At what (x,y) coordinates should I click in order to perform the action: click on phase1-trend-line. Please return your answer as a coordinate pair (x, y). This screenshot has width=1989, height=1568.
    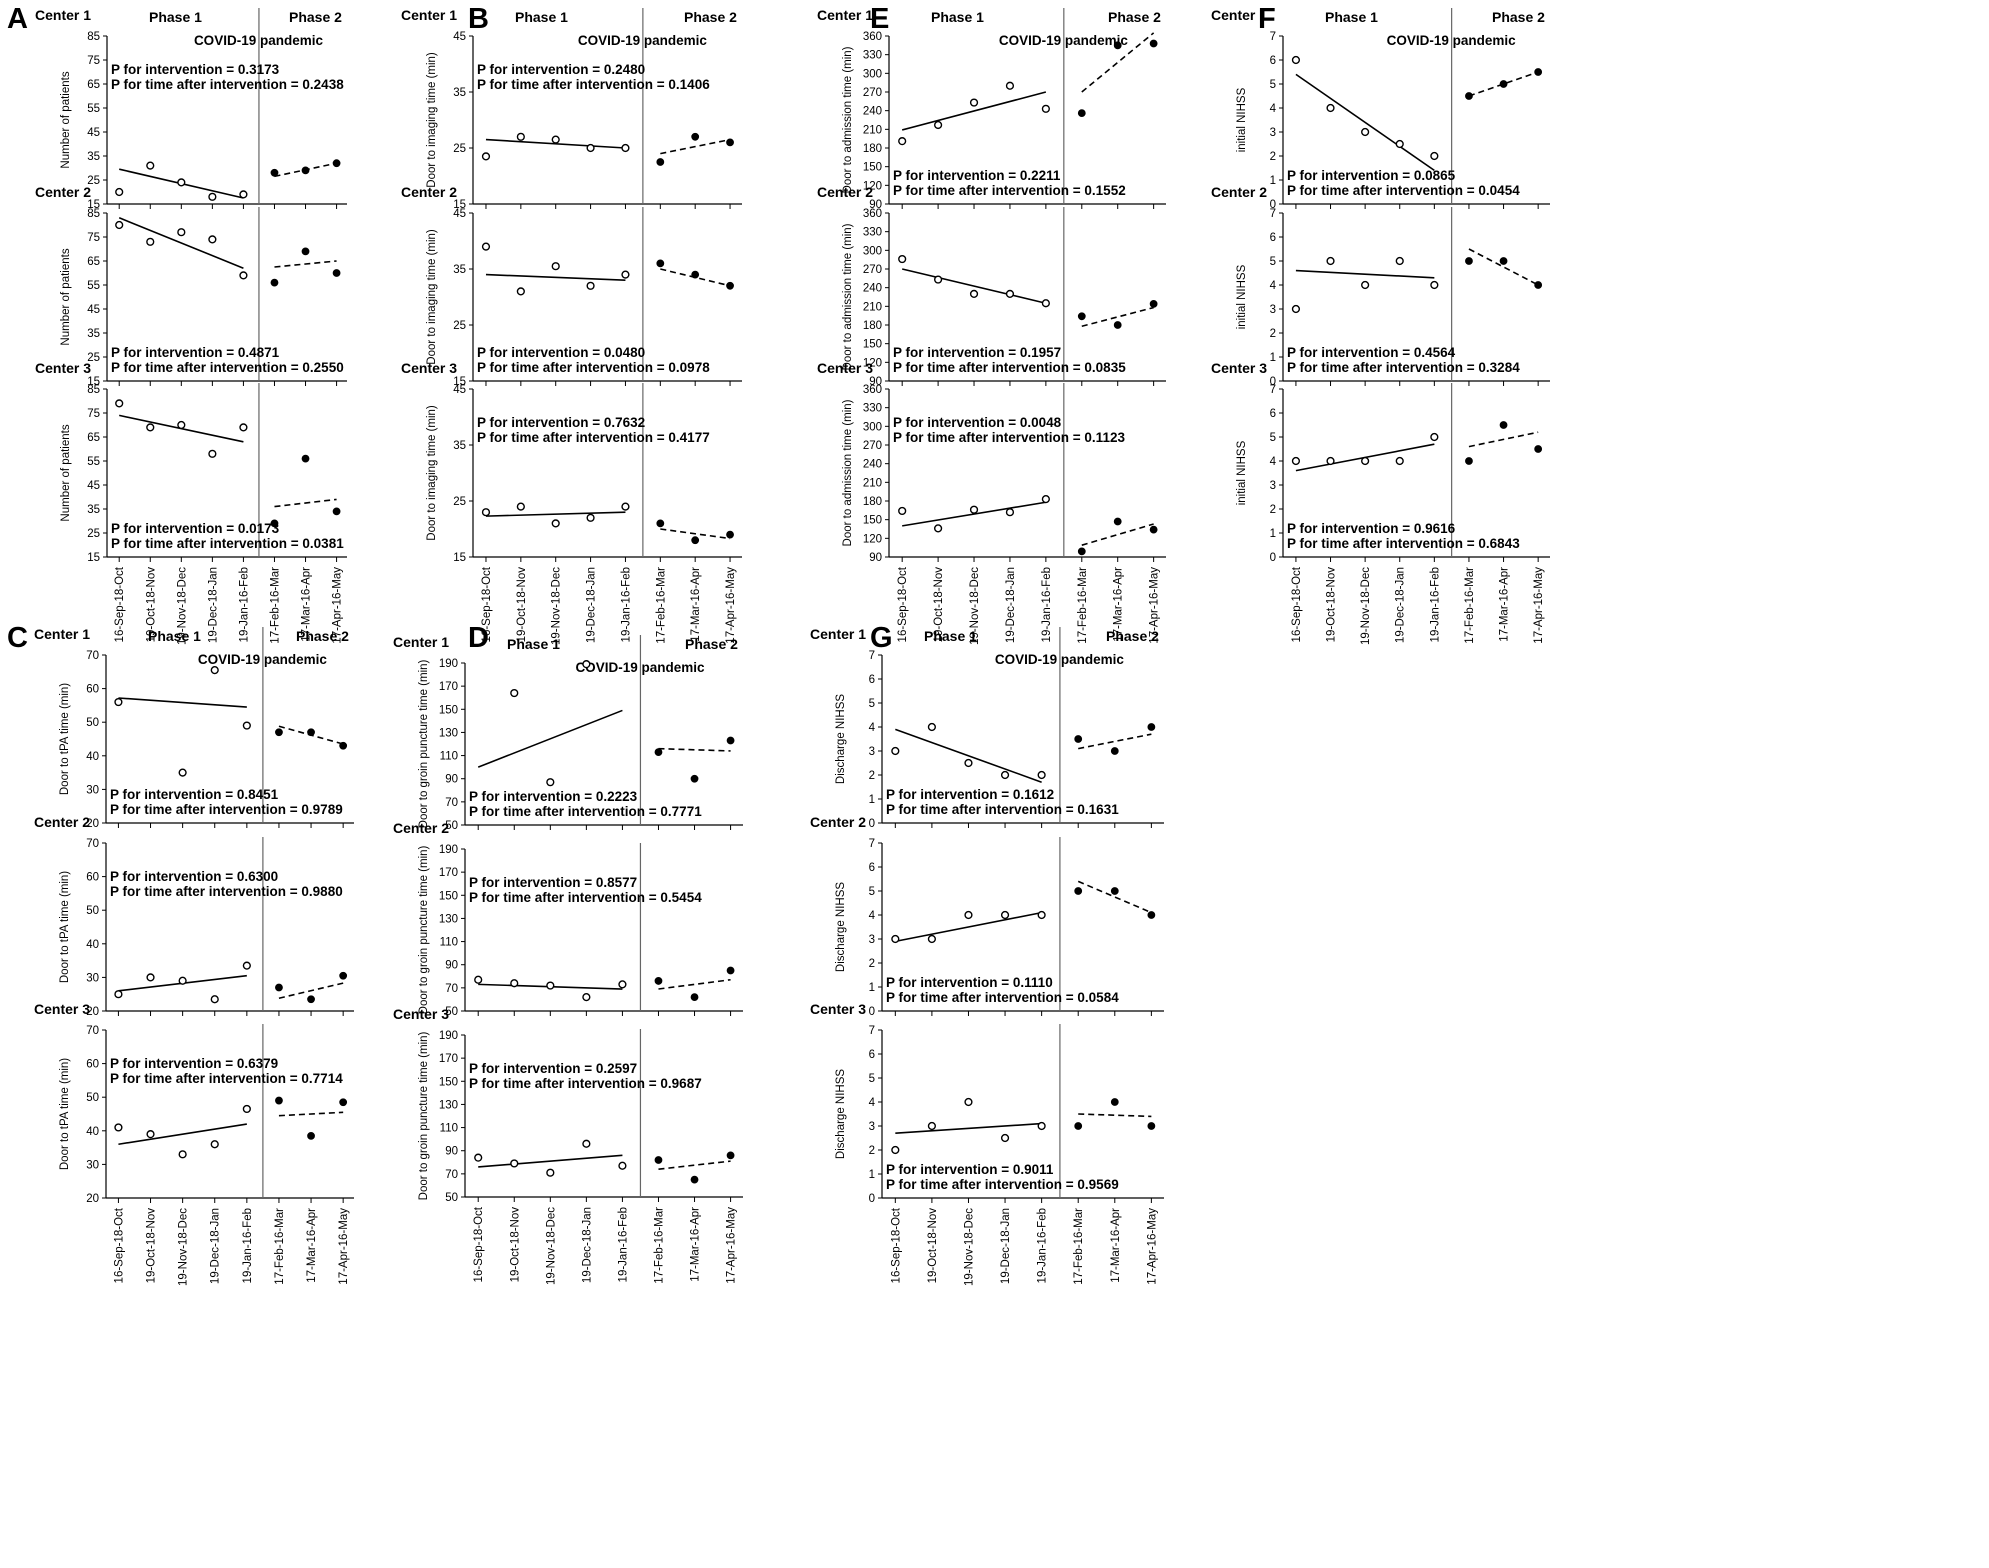
    Looking at the image, I should click on (974, 111).